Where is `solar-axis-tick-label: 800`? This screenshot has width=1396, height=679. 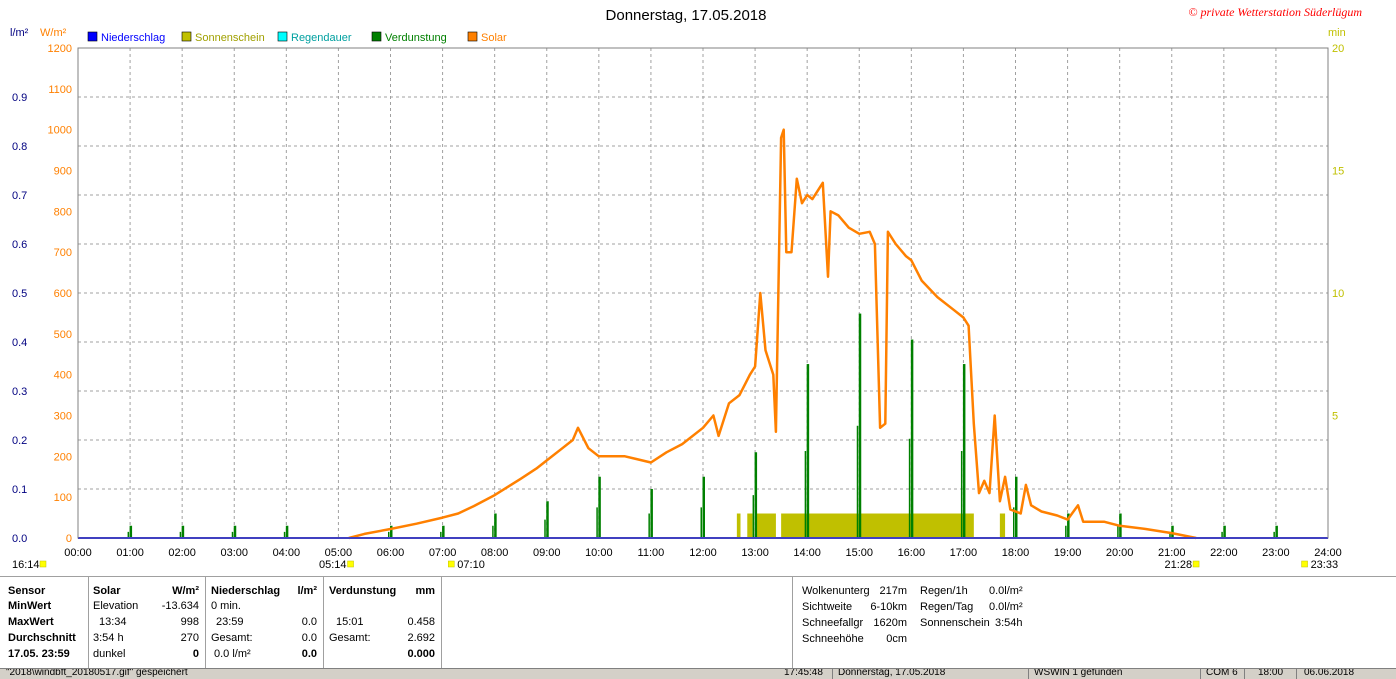
solar-axis-tick-label: 800 is located at coordinates (63, 212).